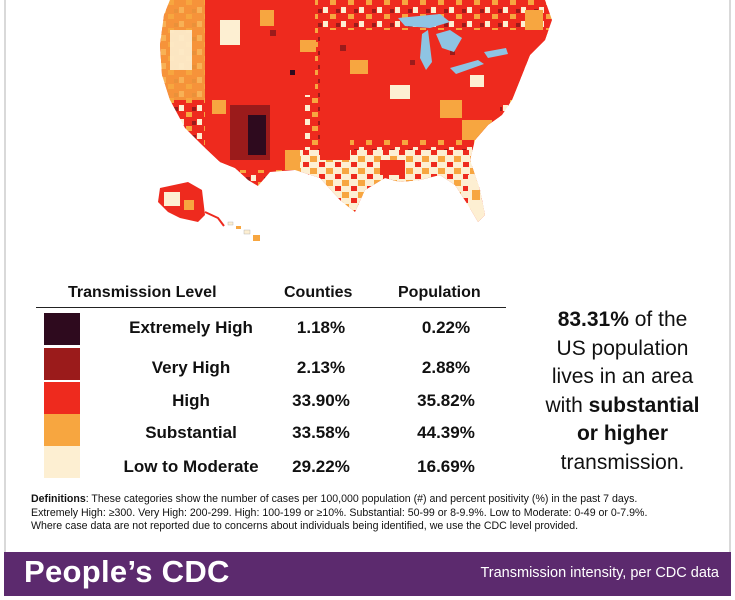  What do you see at coordinates (181, 202) in the screenshot?
I see `alaska` at bounding box center [181, 202].